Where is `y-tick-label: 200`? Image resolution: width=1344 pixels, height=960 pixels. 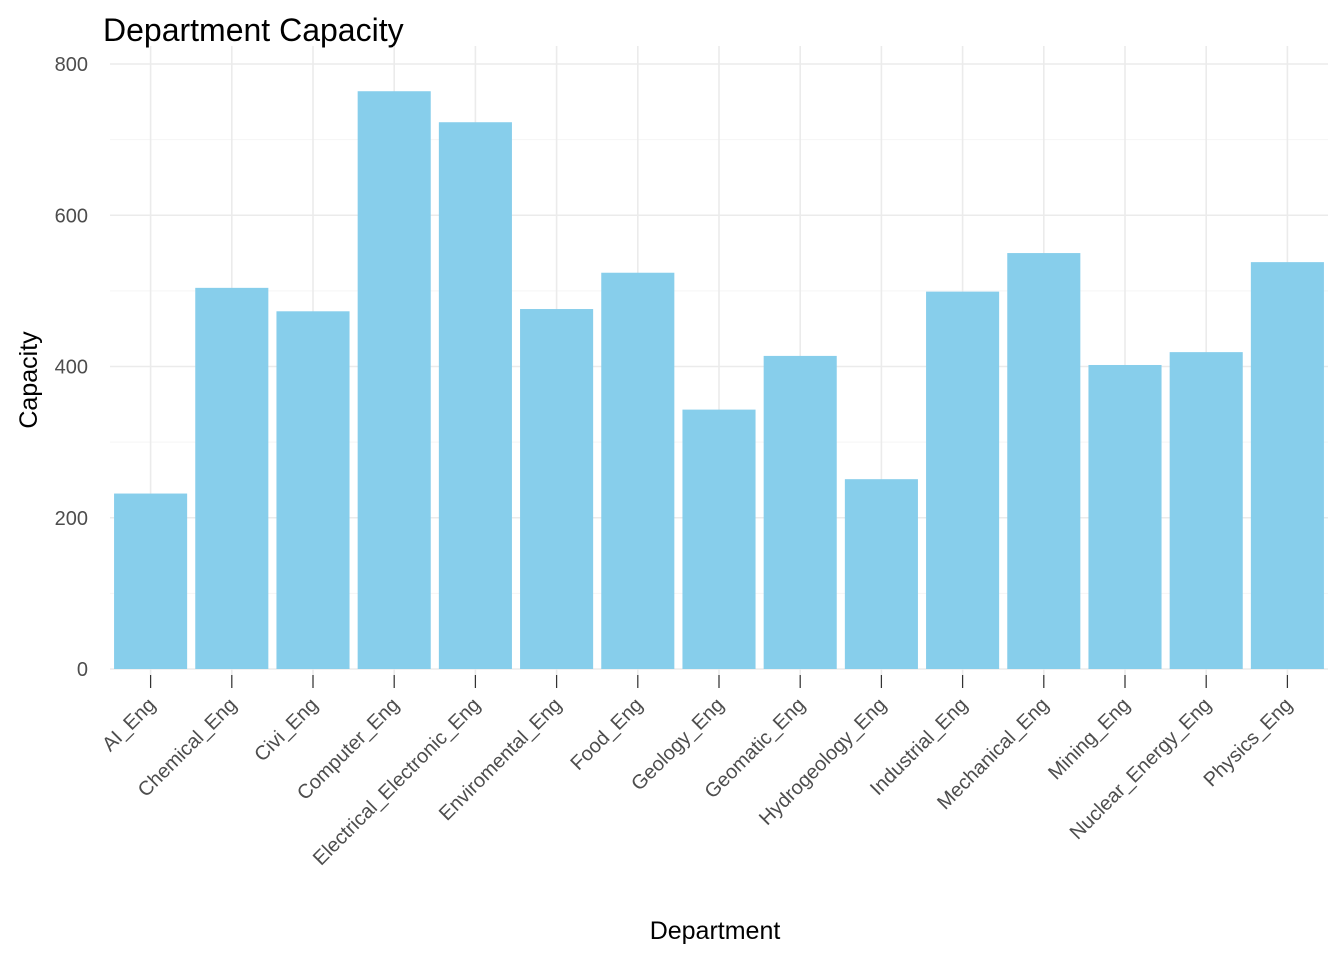
y-tick-label: 200 is located at coordinates (71, 519).